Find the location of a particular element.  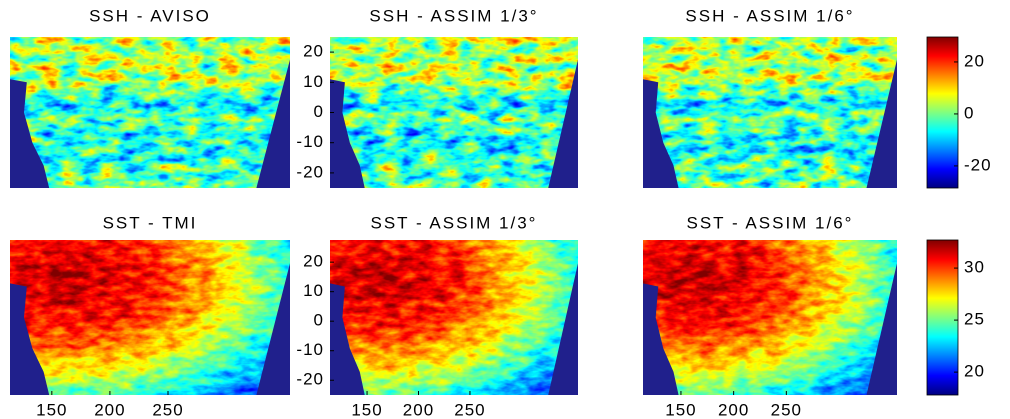

panel-title: SST - TMI is located at coordinates (150, 222).